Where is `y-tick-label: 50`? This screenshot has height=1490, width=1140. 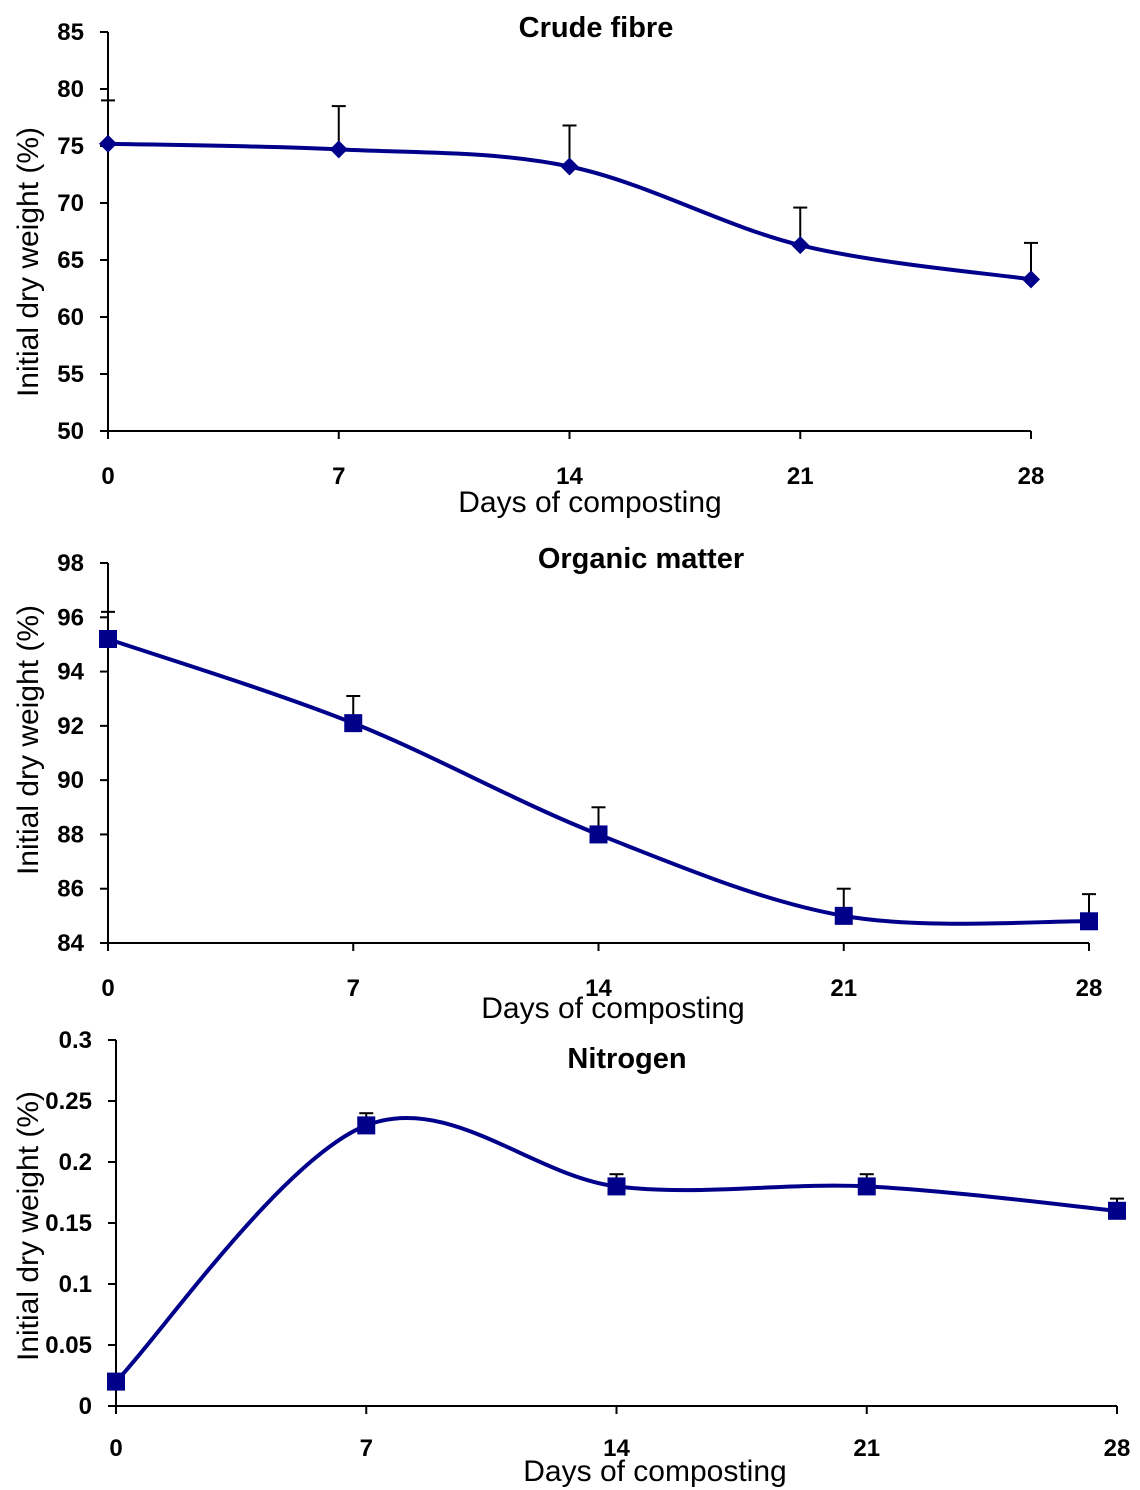 y-tick-label: 50 is located at coordinates (70, 431).